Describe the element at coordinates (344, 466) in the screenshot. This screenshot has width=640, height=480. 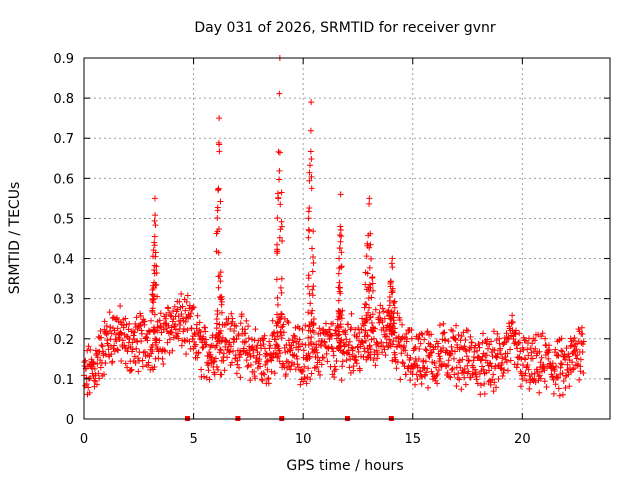
I see `x-axis-label: GPS time / hours` at that location.